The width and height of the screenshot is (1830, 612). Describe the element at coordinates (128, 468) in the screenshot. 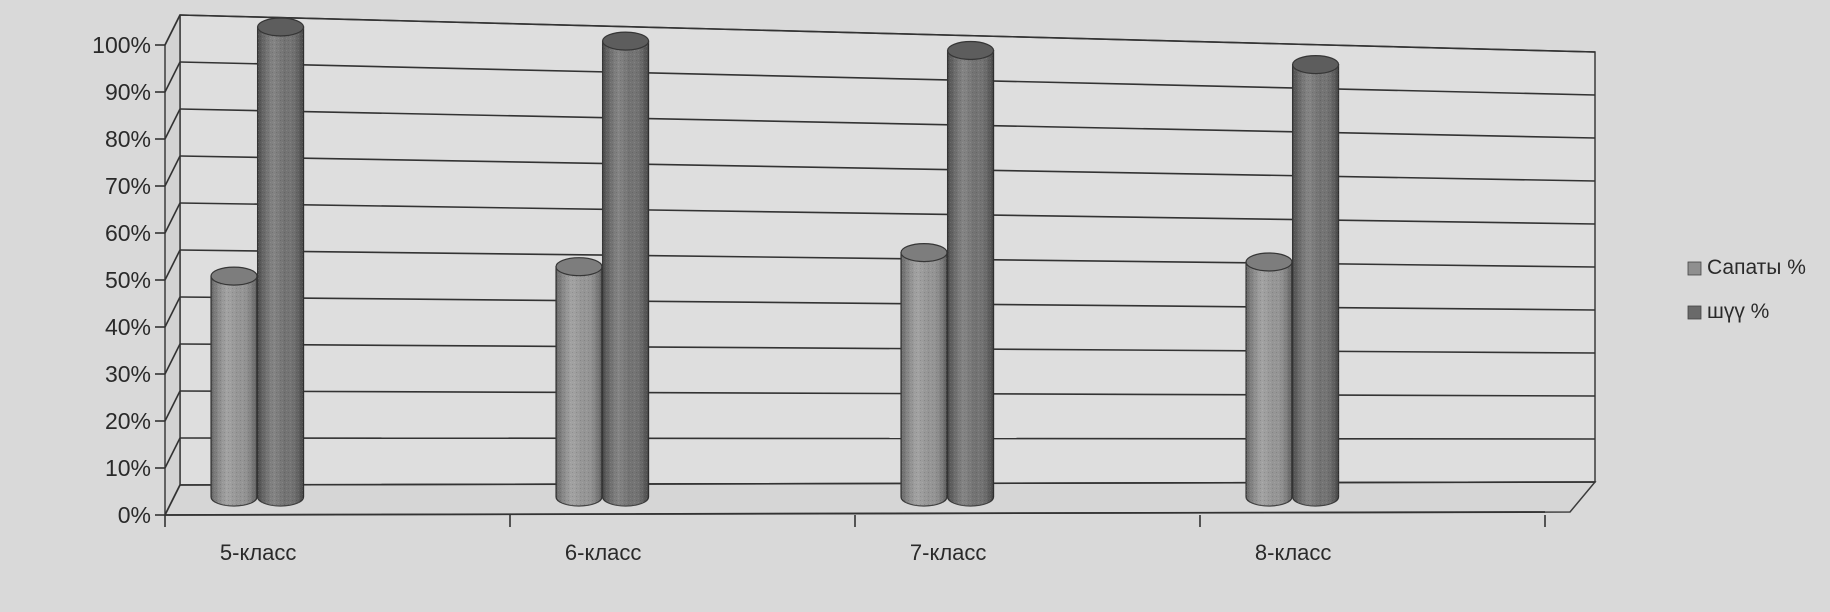

I see `y-tick-label: 10%` at that location.